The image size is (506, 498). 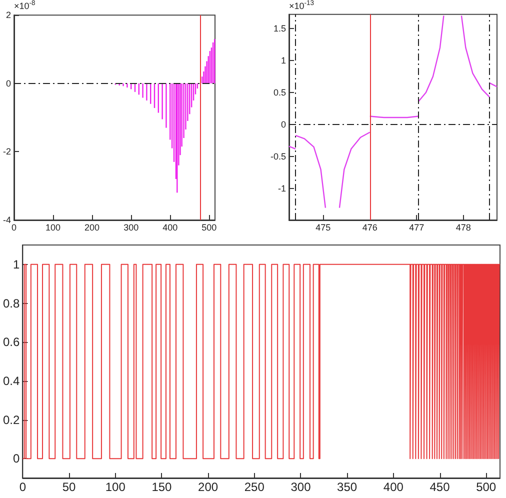 I want to click on y-tick-label: -2, so click(x=6, y=151).